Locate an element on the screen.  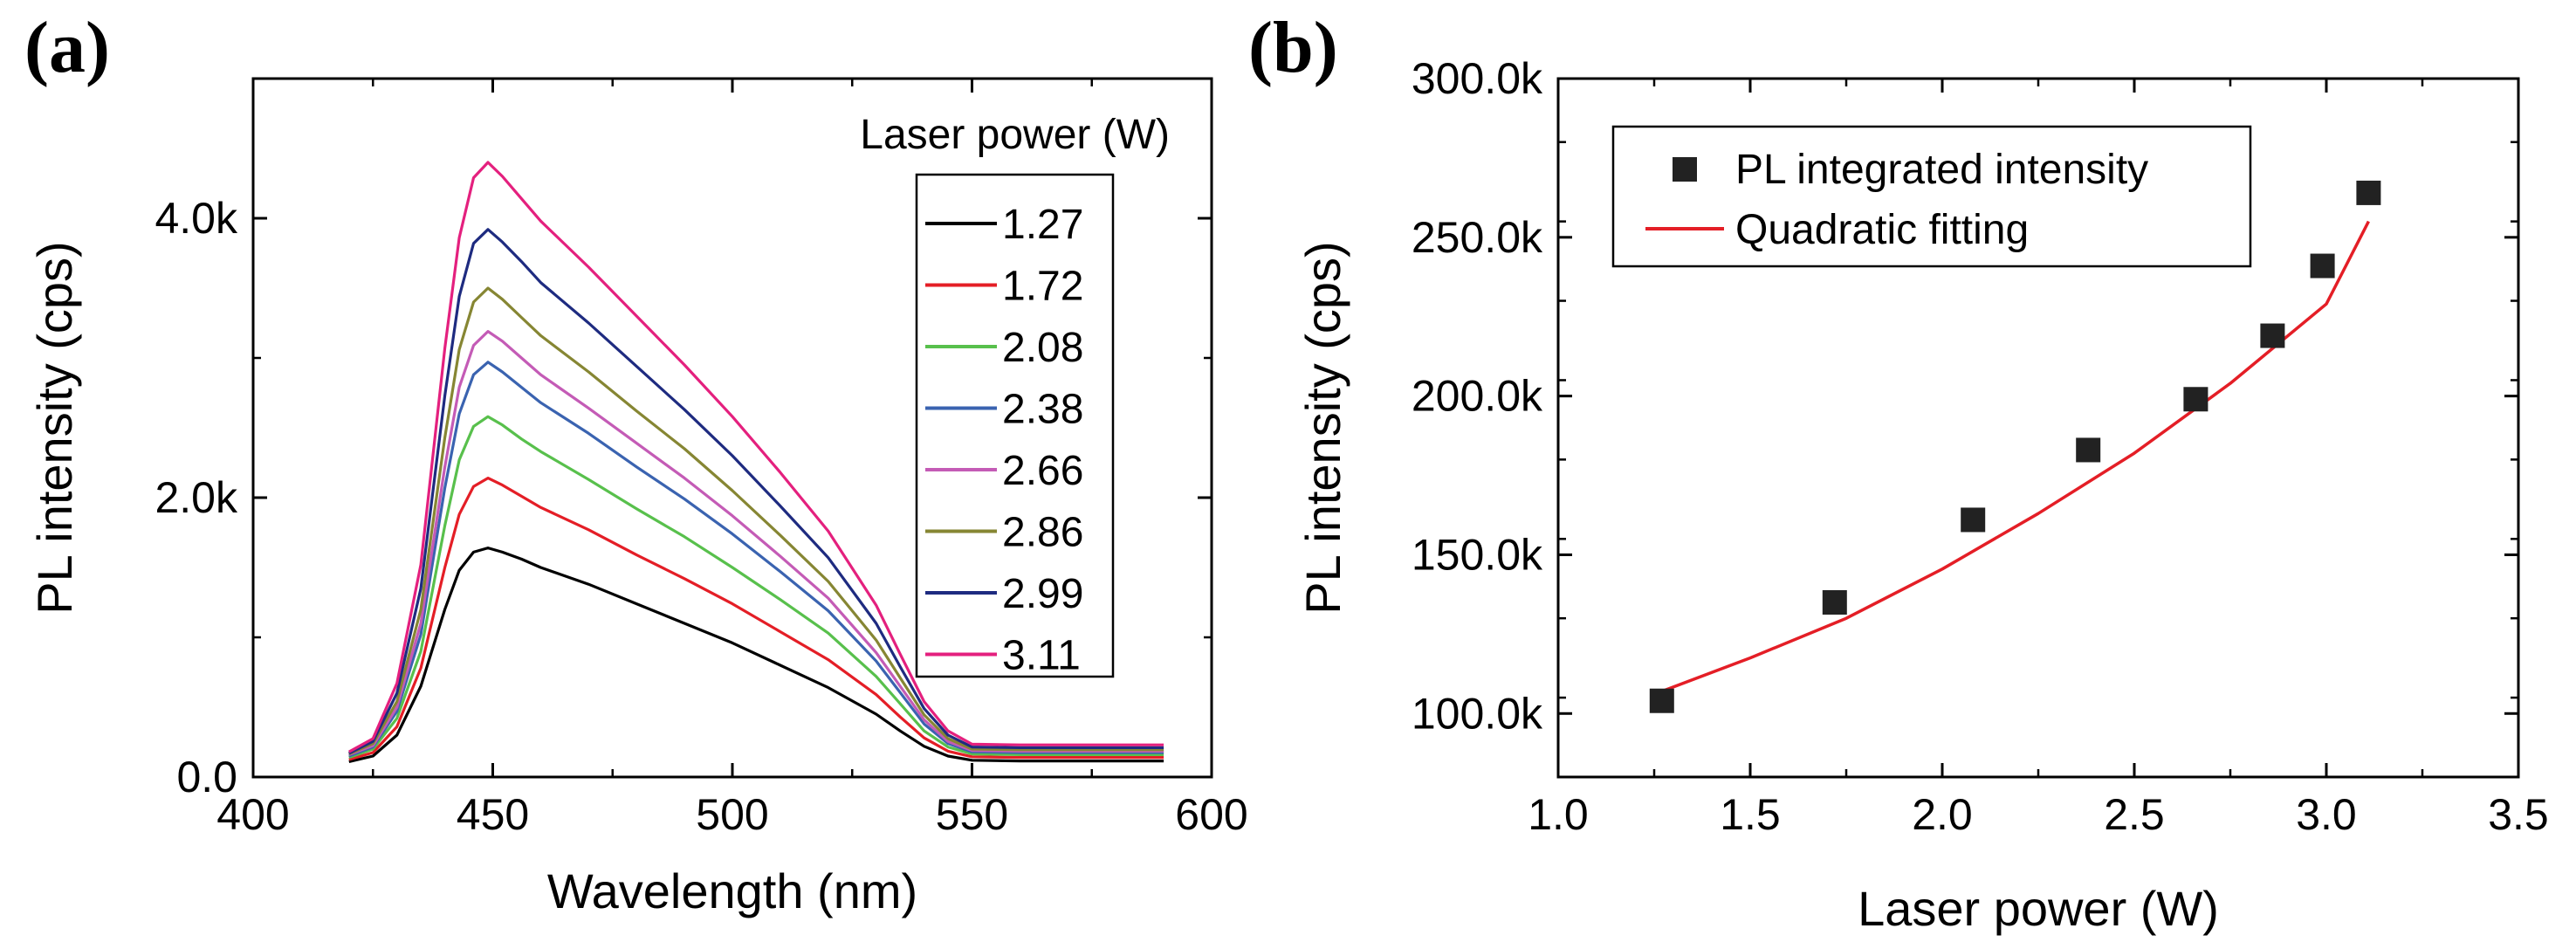
legend-label: 2.86 is located at coordinates (1042, 533).